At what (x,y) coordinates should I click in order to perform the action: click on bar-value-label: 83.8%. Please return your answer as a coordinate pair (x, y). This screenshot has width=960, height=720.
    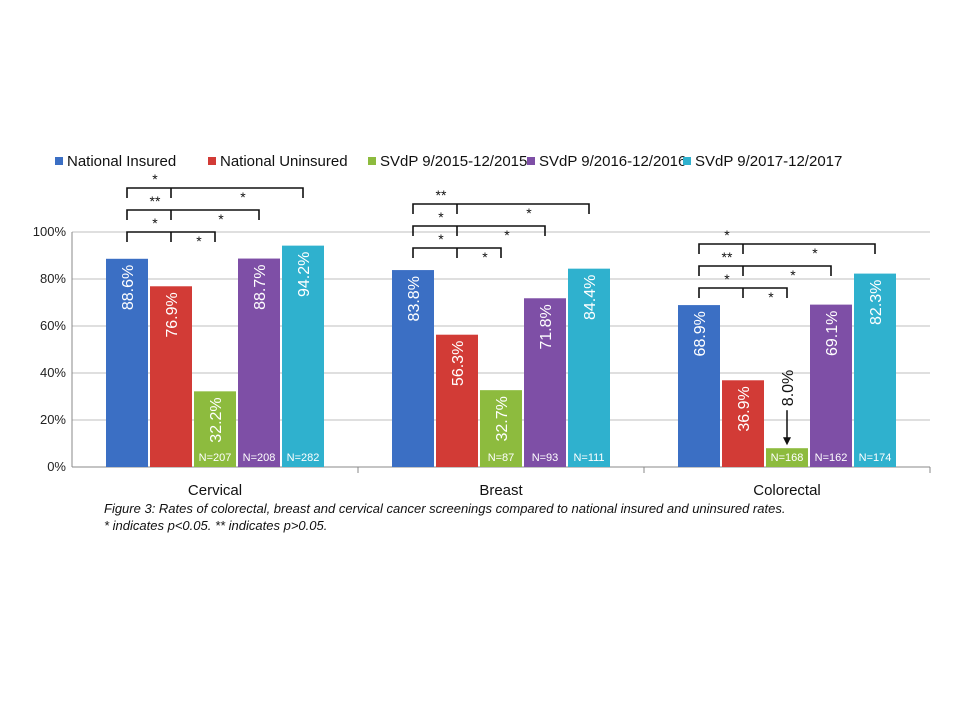
    Looking at the image, I should click on (414, 298).